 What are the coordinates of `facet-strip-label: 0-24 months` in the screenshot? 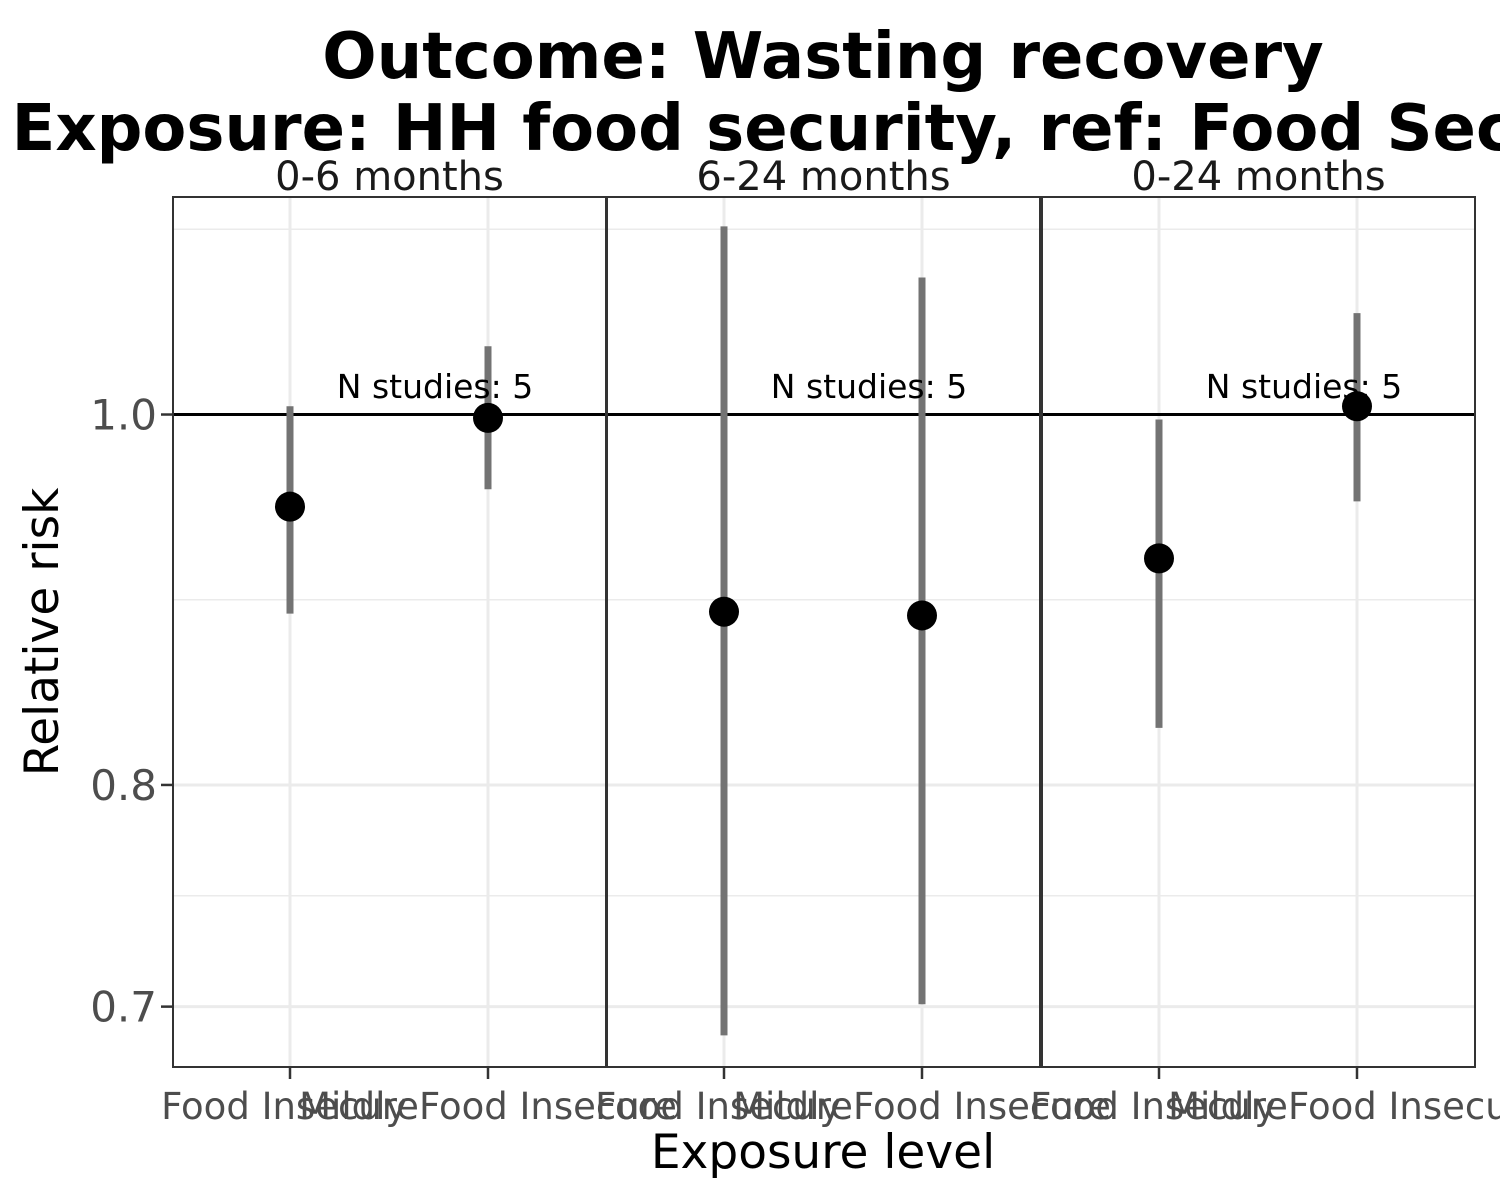 It's located at (1258, 177).